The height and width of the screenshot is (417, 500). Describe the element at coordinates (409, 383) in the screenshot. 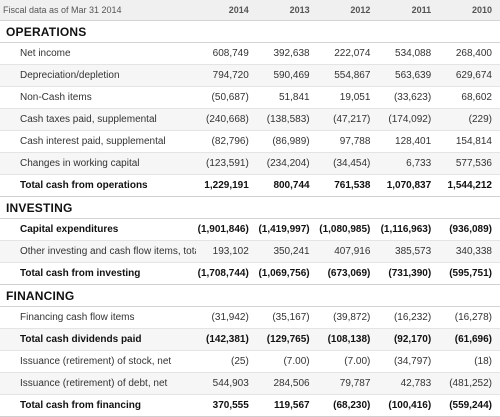

I see `cell-value: 42,783` at that location.